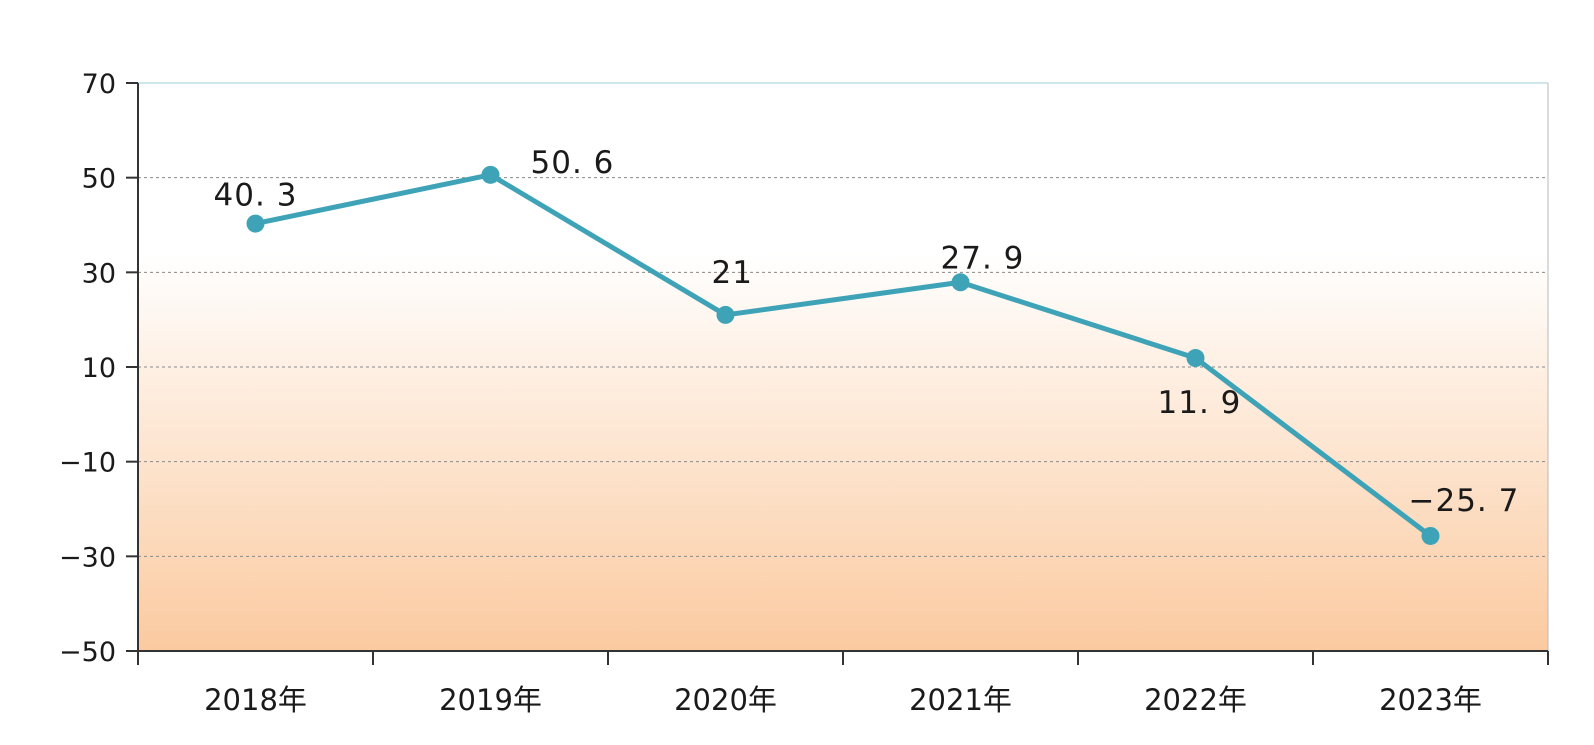 Image resolution: width=1594 pixels, height=745 pixels. I want to click on data-label: 50. 6, so click(573, 163).